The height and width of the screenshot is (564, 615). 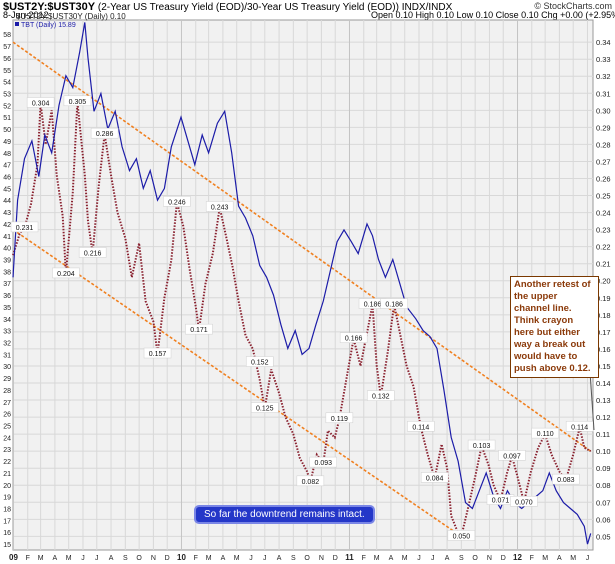 What do you see at coordinates (196, 558) in the screenshot?
I see `x-axis-tick: F` at bounding box center [196, 558].